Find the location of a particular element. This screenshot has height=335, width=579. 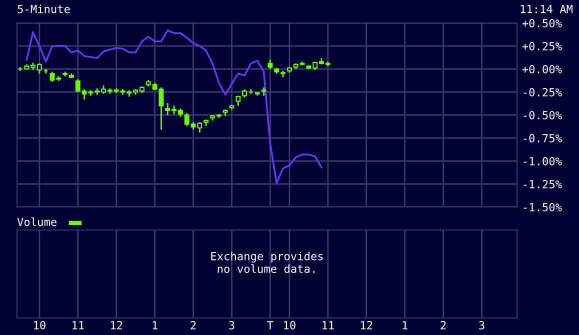

category-label: T is located at coordinates (270, 325).